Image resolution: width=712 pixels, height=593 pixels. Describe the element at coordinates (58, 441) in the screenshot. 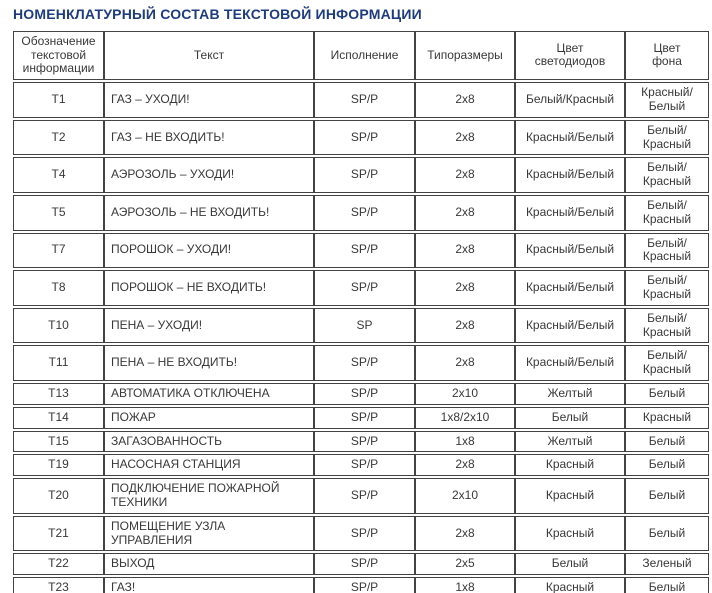

I see `designation-cell: Т15` at that location.